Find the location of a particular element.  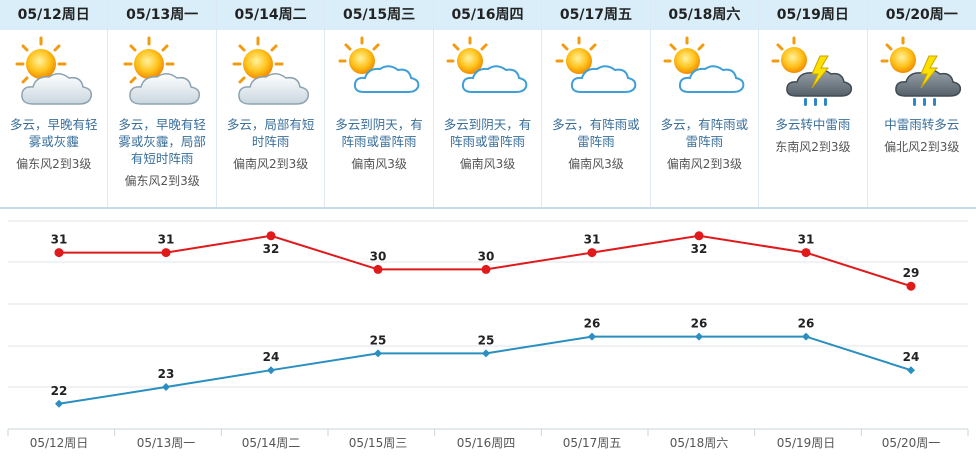

wind-info: 偏北风2到3级 is located at coordinates (922, 147).